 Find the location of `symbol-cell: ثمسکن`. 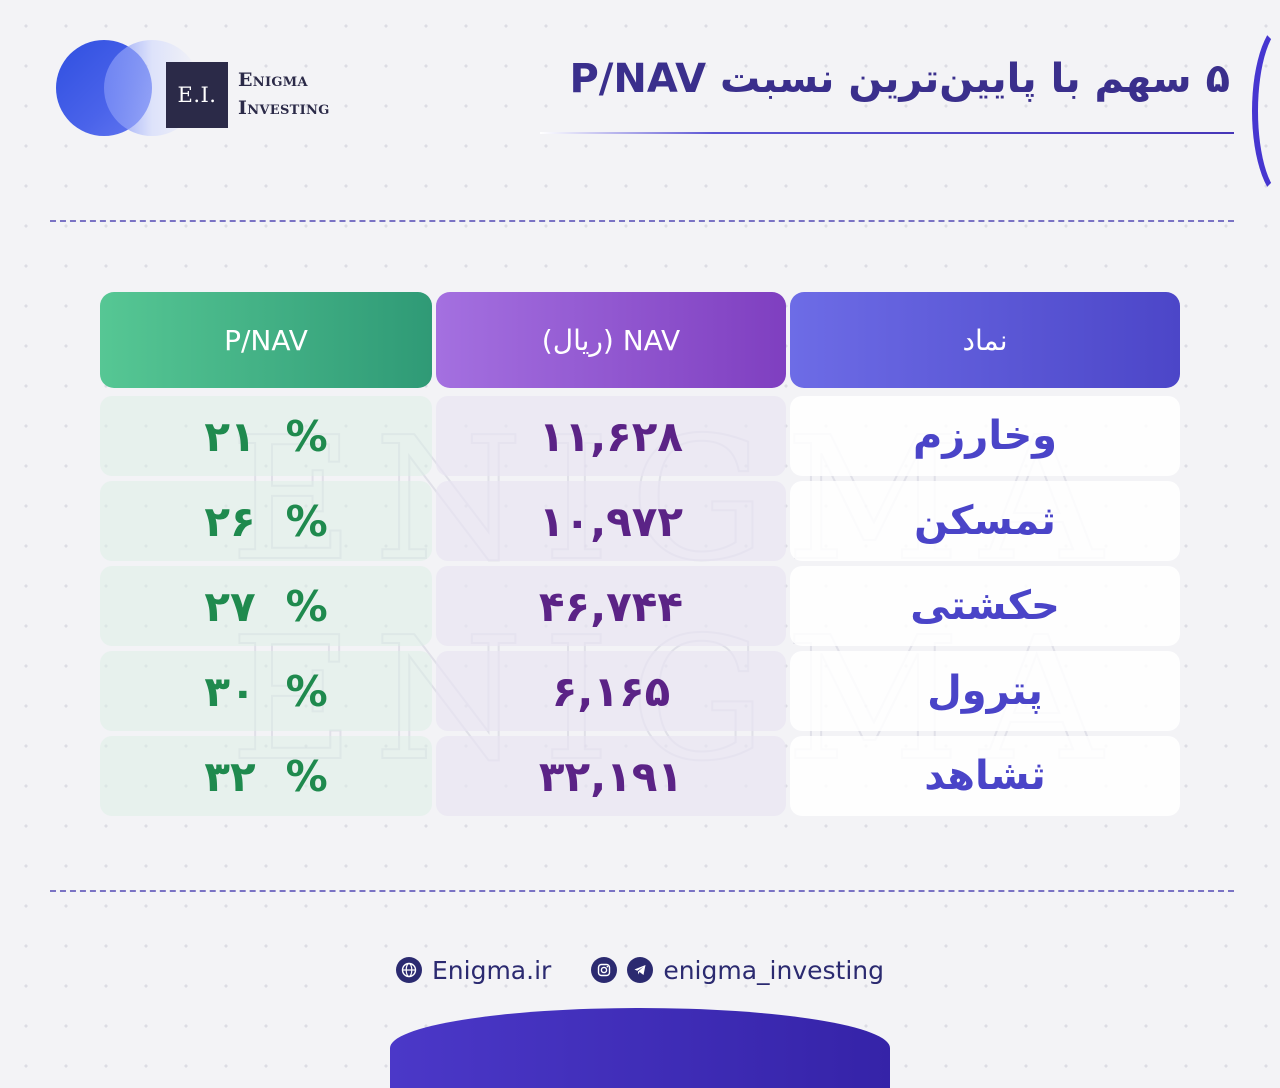

symbol-cell: ثمسکن is located at coordinates (985, 521).